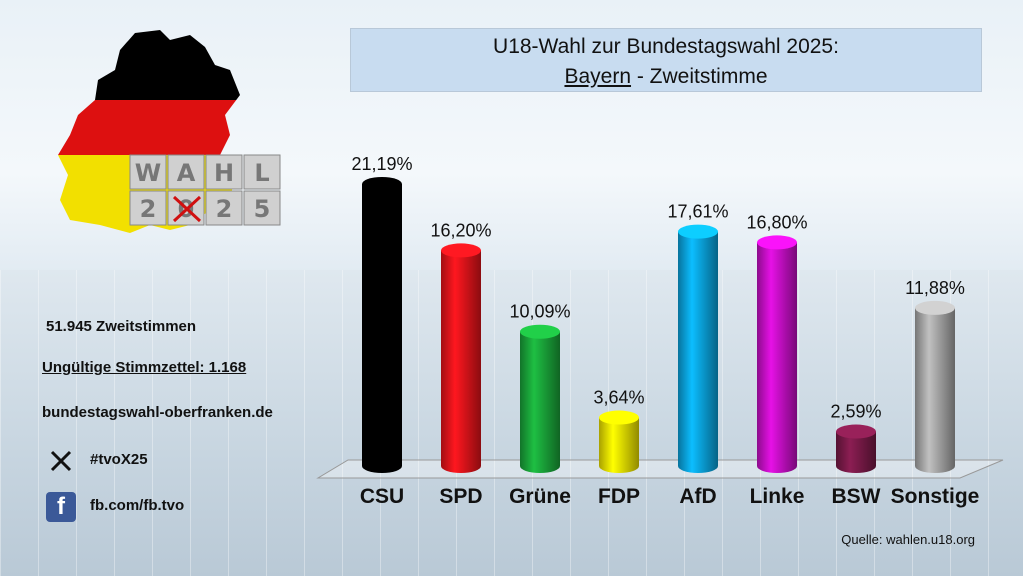 This screenshot has height=576, width=1023. I want to click on bar-bsw, so click(856, 448).